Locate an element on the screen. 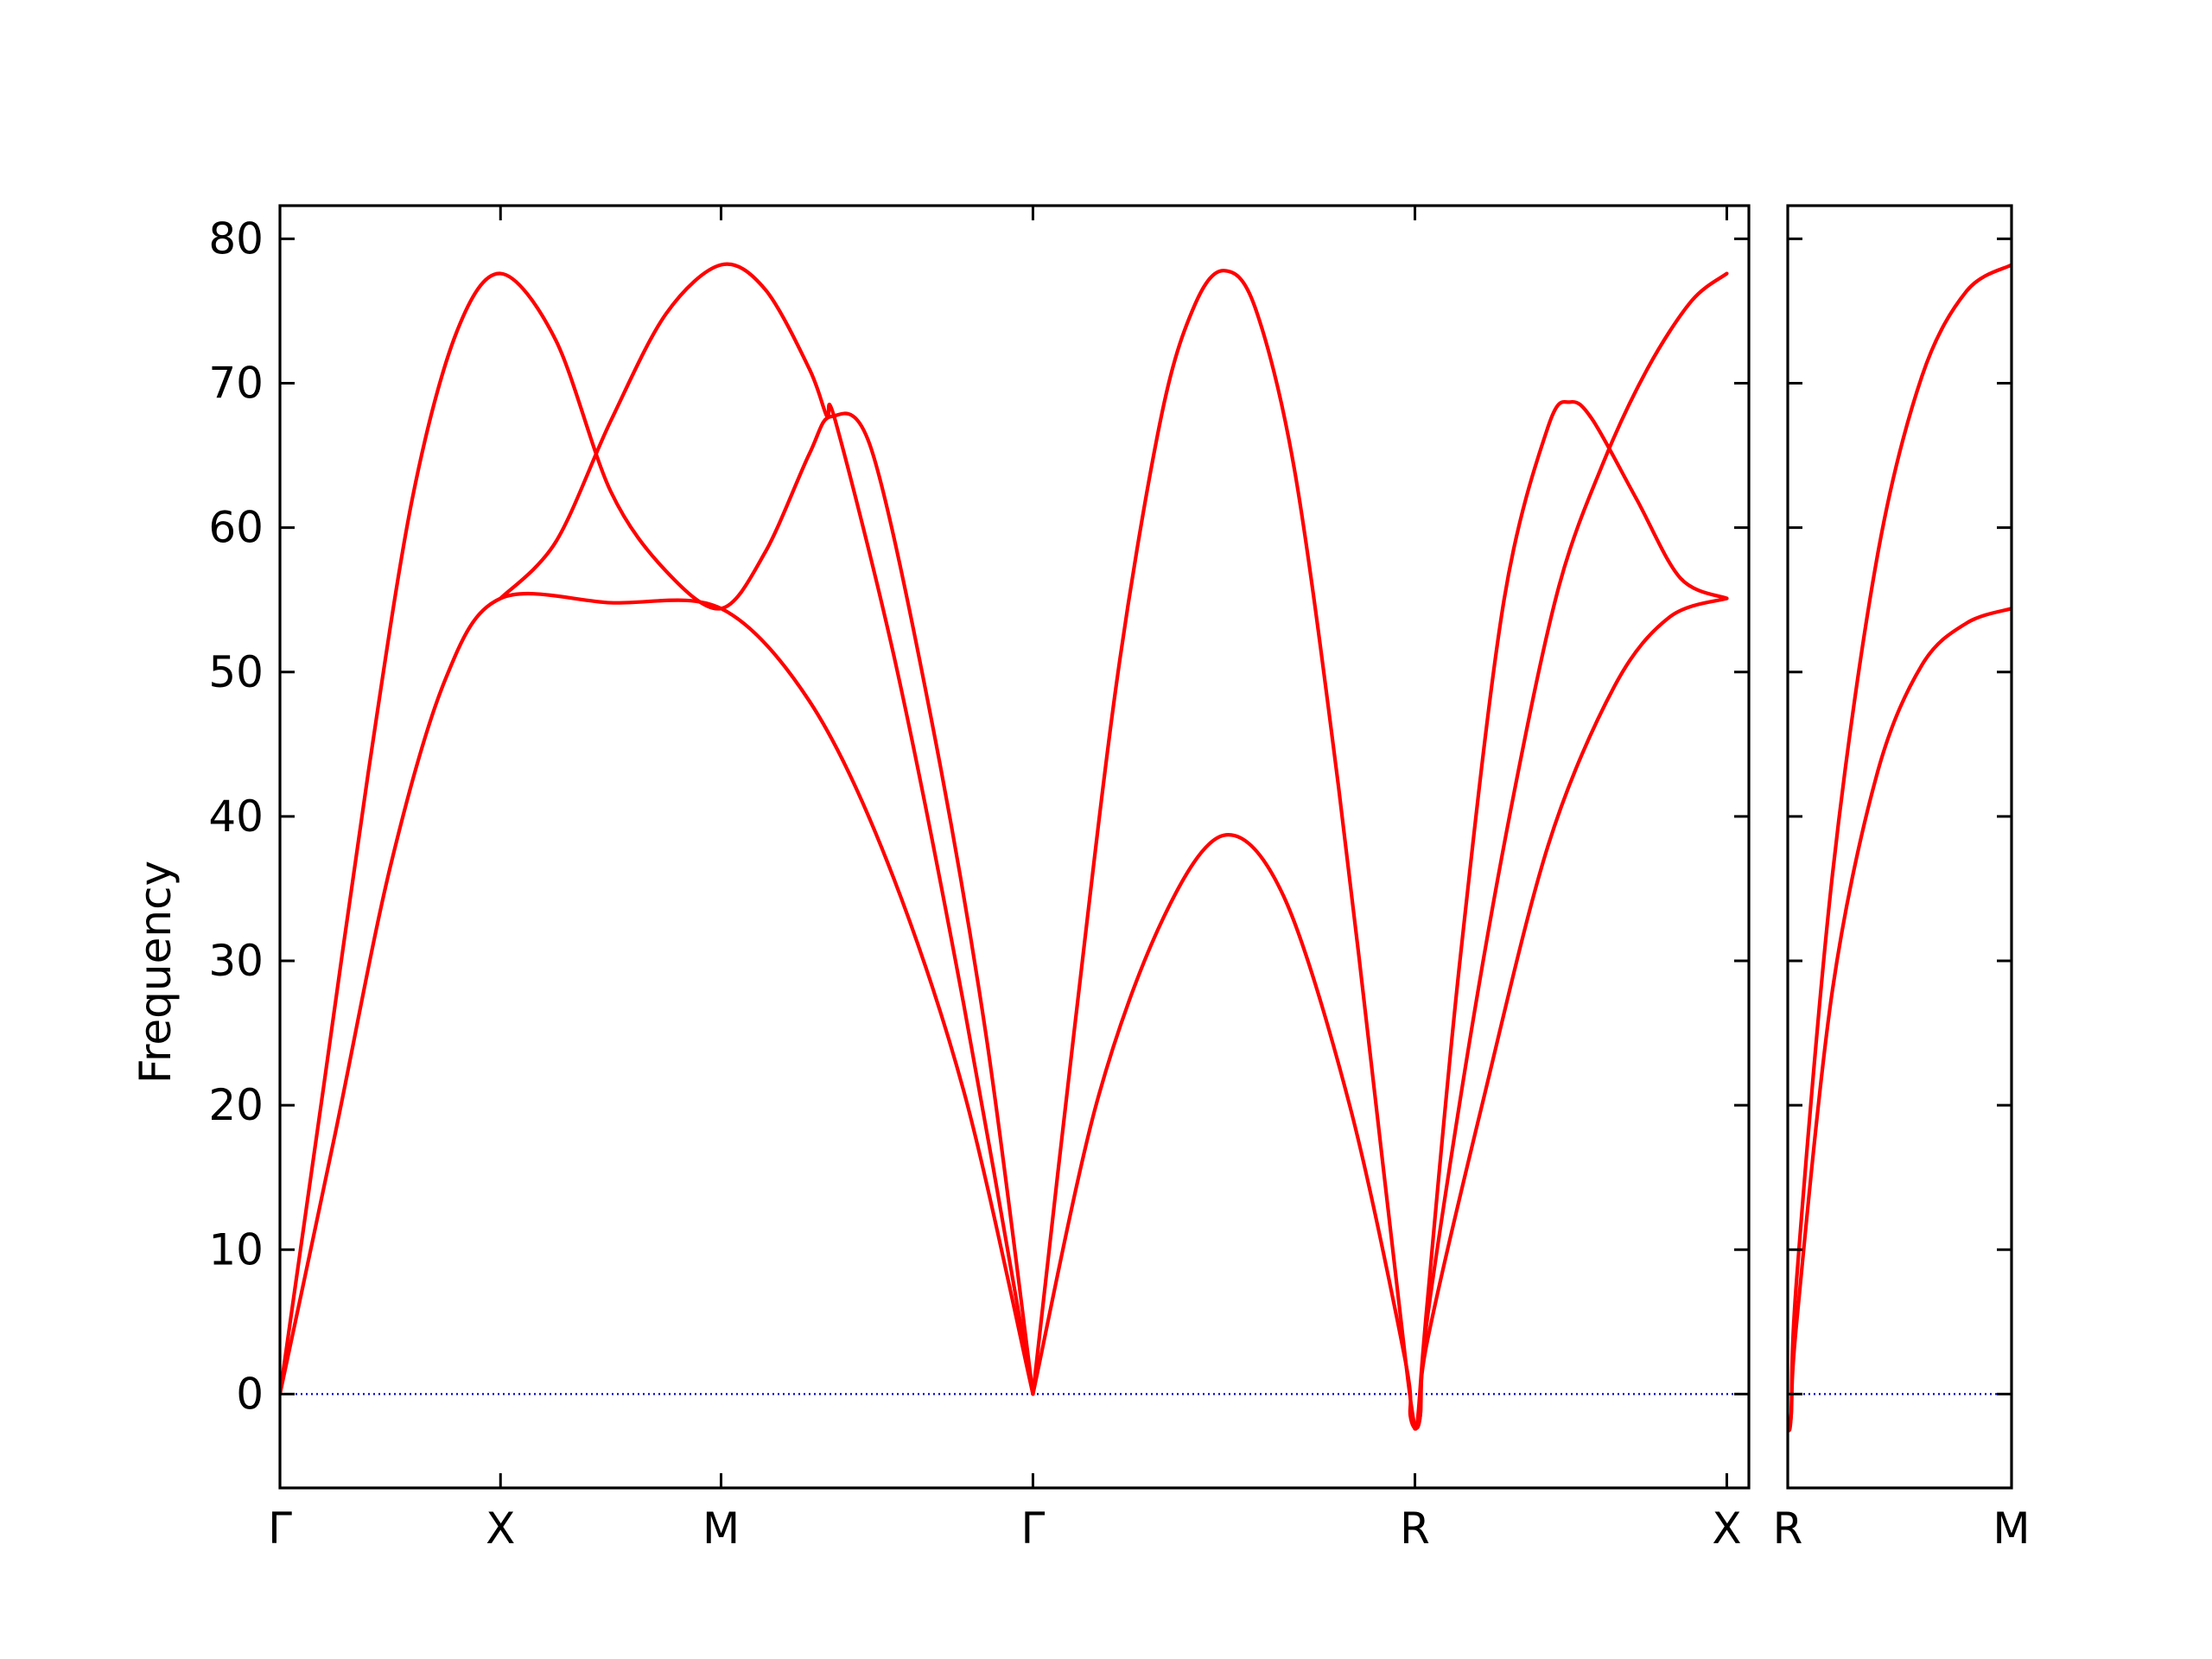  y-tick-label: 40 is located at coordinates (236, 816).